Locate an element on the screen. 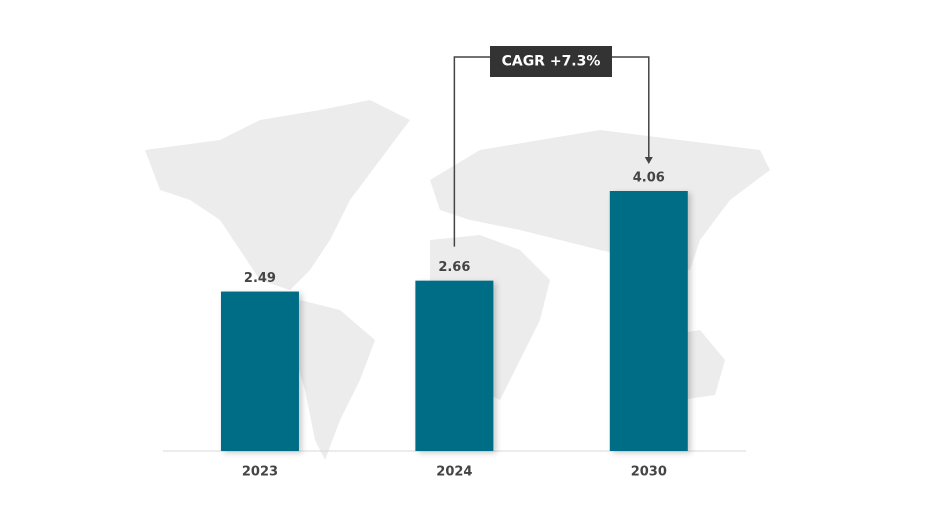 This screenshot has height=521, width=925. data-label: 2.49 is located at coordinates (260, 278).